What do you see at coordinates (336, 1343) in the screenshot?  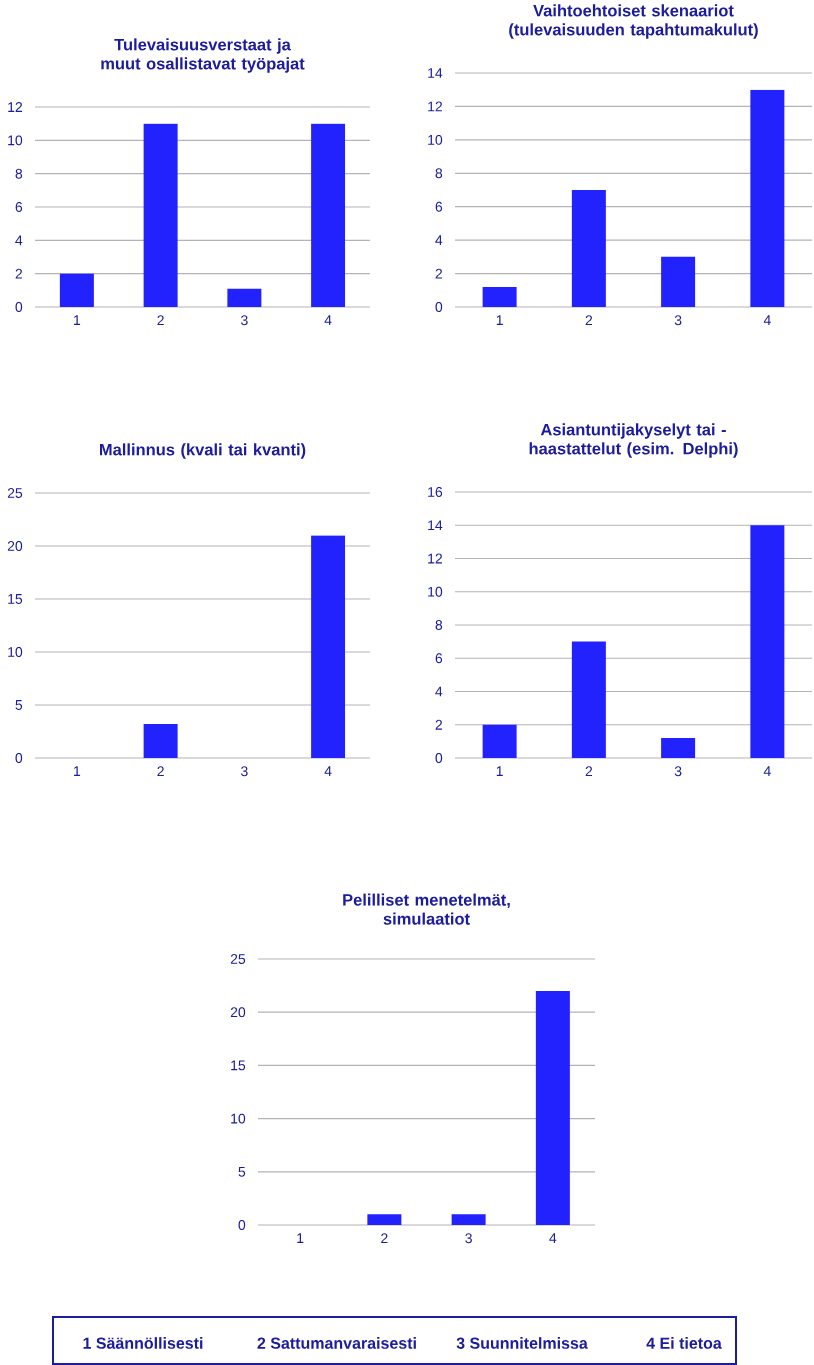 I see `text: 2 Sattumanvaraisesti` at bounding box center [336, 1343].